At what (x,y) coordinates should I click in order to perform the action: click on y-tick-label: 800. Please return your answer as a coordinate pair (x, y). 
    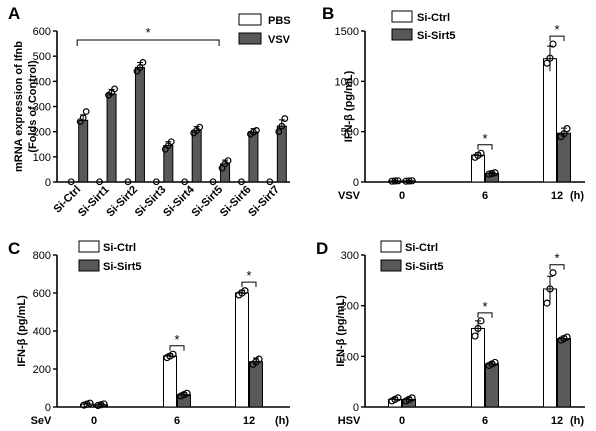
    Looking at the image, I should click on (42, 256).